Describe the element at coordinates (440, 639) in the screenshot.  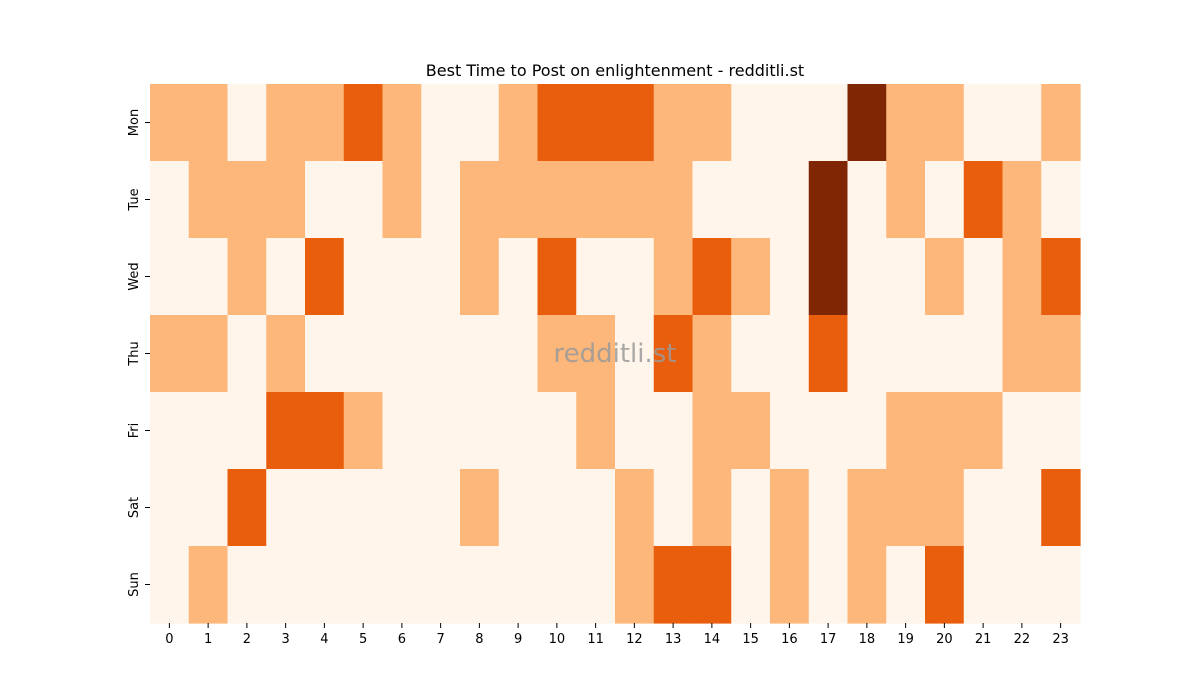
I see `x-tick-label: 7` at that location.